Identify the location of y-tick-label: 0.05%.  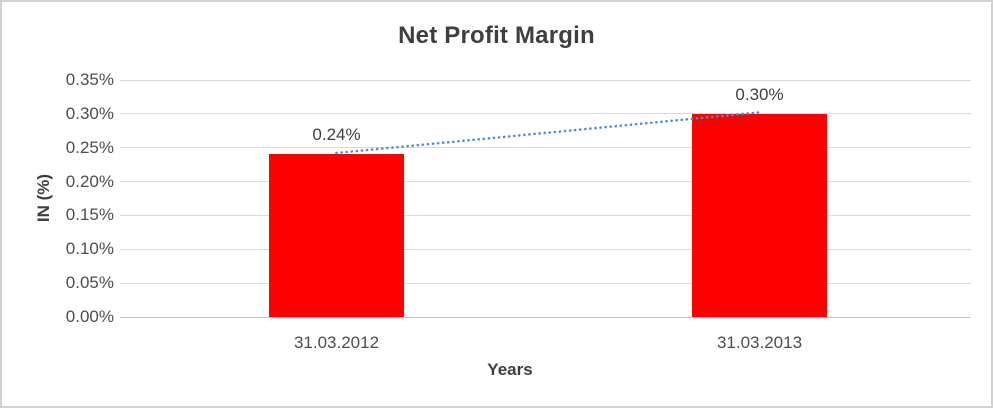
(89, 283).